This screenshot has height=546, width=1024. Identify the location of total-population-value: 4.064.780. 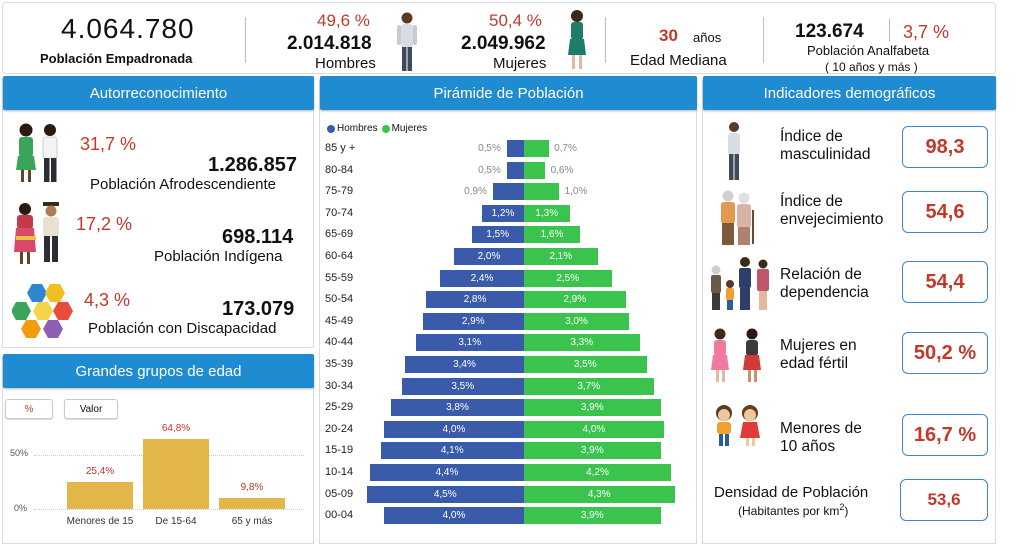
(128, 28).